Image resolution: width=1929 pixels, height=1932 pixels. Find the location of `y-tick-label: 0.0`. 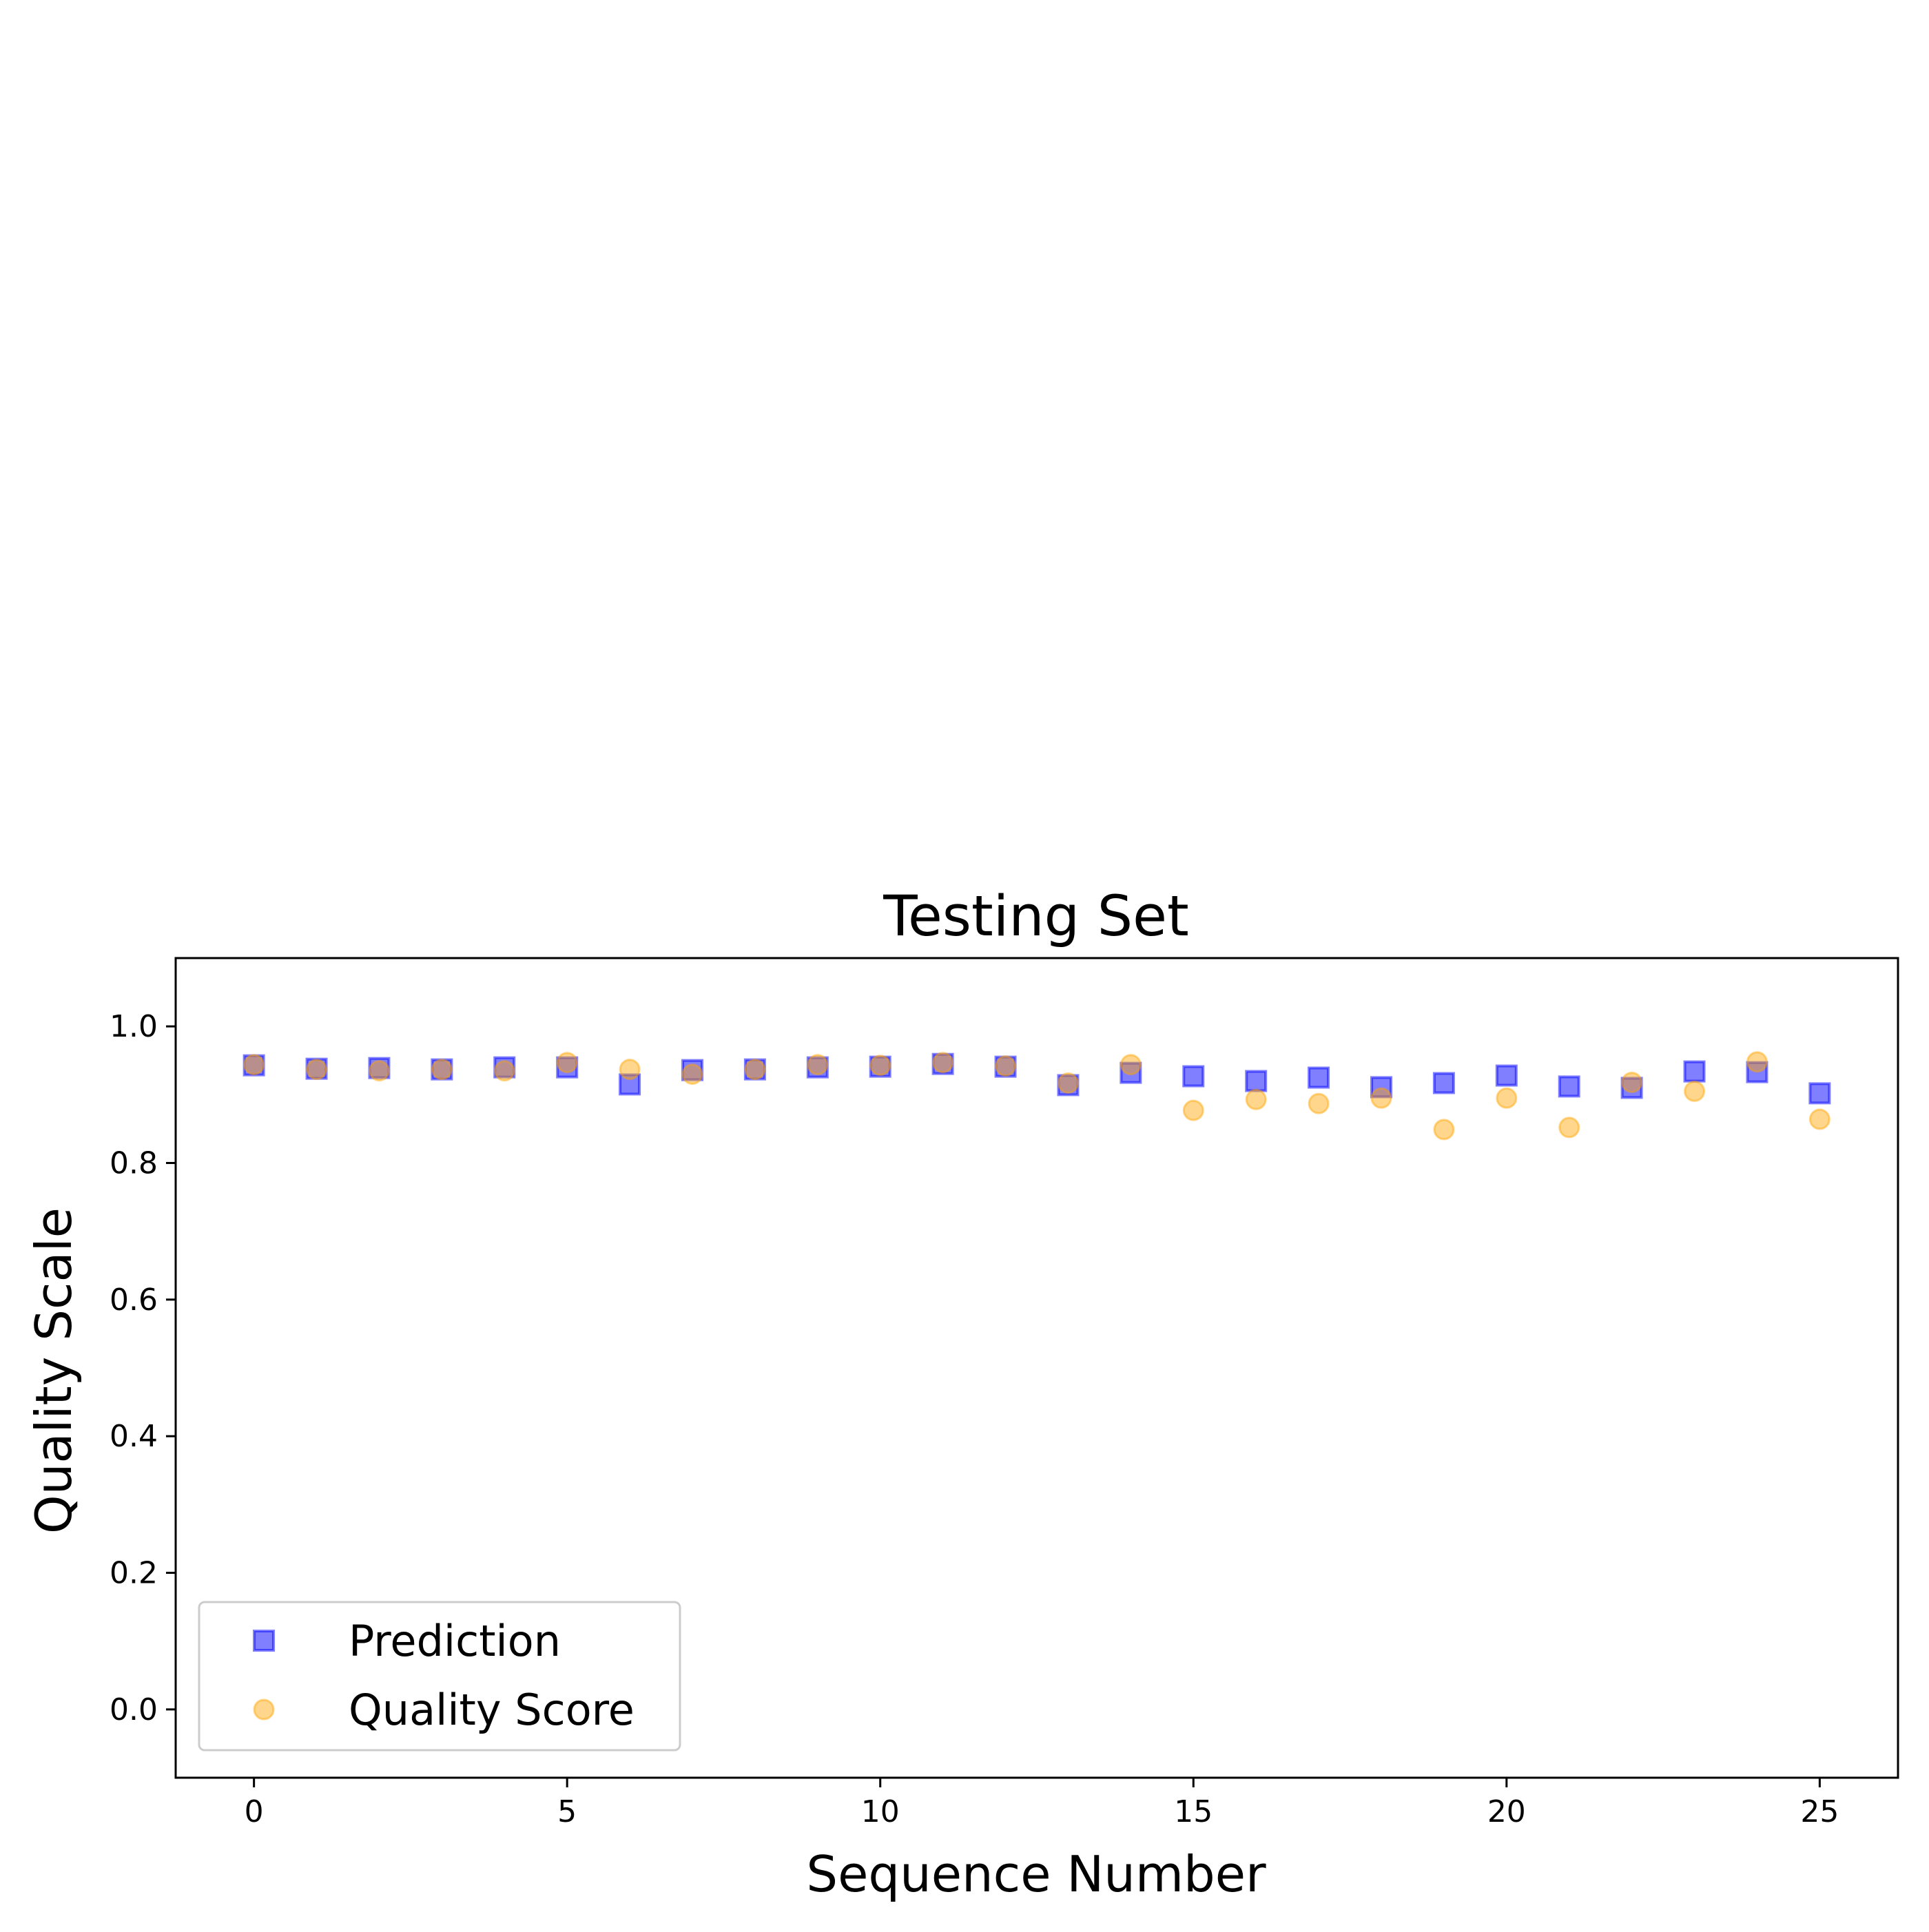

y-tick-label: 0.0 is located at coordinates (134, 1709).